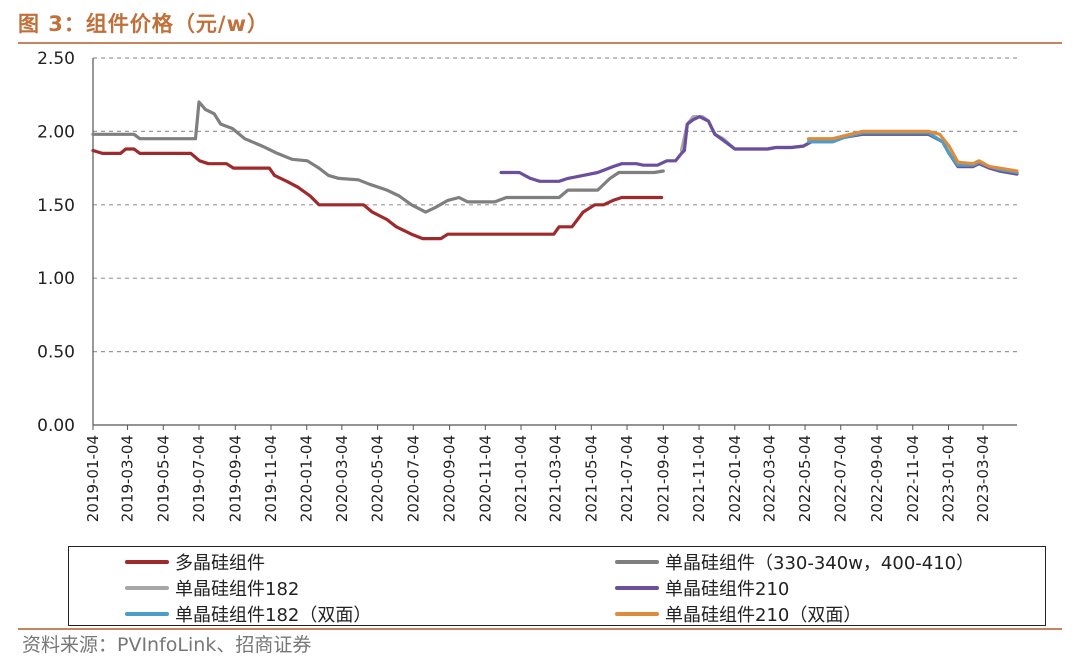 The height and width of the screenshot is (668, 1080). I want to click on legend-label: 单晶硅组件182（双面）, so click(273, 615).